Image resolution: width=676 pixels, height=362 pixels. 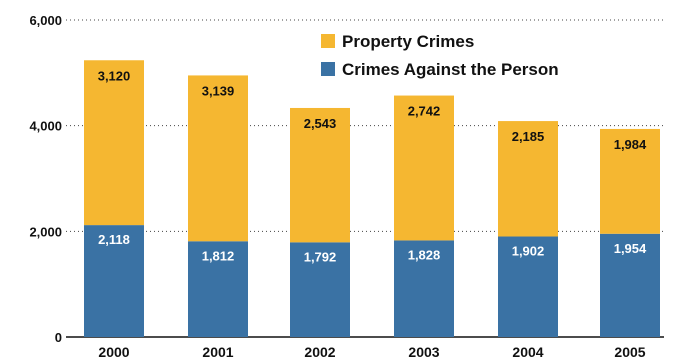 What do you see at coordinates (408, 41) in the screenshot?
I see `legend-label-property-crimes: Property Crimes` at bounding box center [408, 41].